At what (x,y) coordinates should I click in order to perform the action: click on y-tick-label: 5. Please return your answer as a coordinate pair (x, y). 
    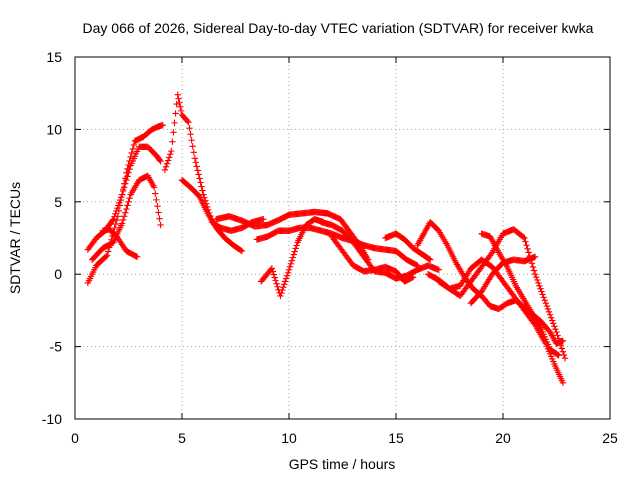
    Looking at the image, I should click on (58, 202).